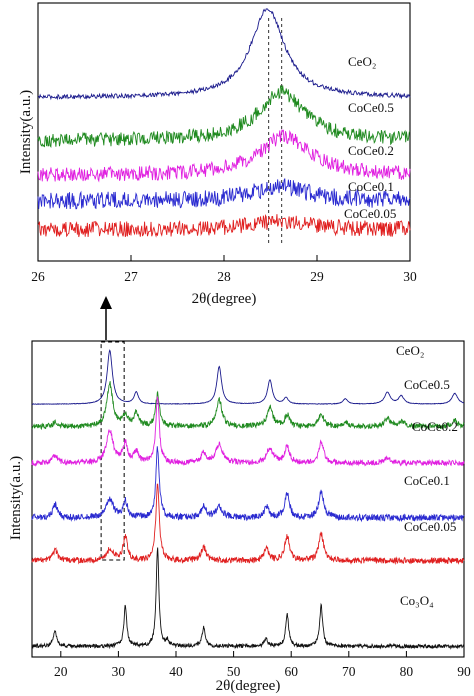 The height and width of the screenshot is (696, 474). What do you see at coordinates (262, 665) in the screenshot?
I see `bottom-x-ticks: 20 30 40 50 60 70 80 90` at bounding box center [262, 665].